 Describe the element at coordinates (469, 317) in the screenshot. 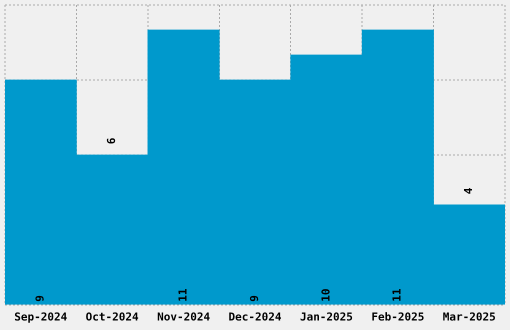

I see `x-tick-label: Mar-2025` at that location.